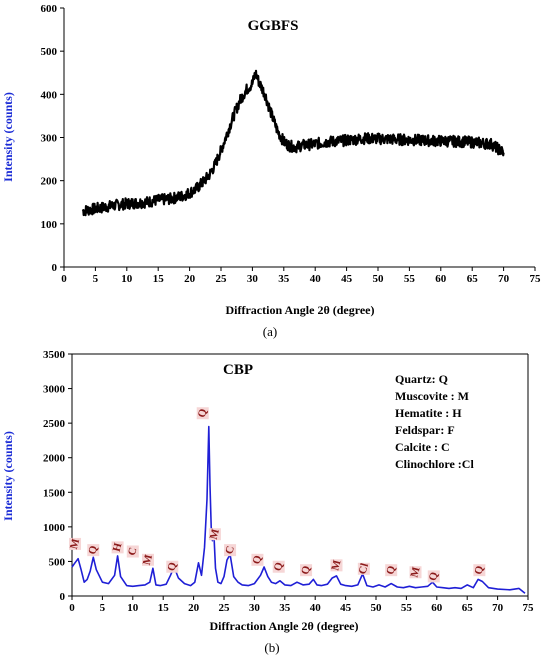  Describe the element at coordinates (498, 608) in the screenshot. I see `chart-b-xtick-label: 70` at that location.